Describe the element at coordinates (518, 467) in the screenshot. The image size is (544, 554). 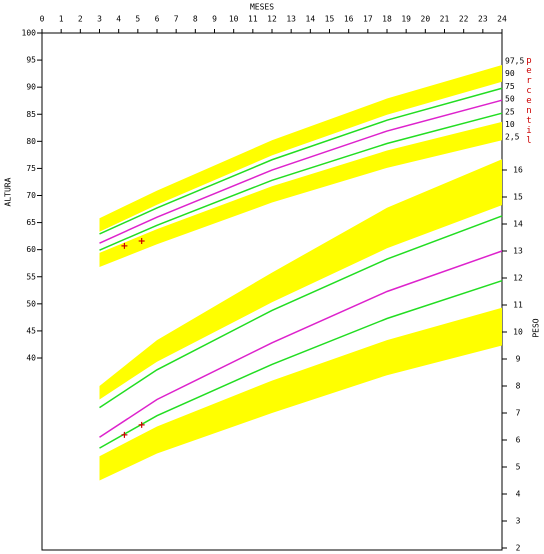
I see `y2-tick-label: 5` at that location.